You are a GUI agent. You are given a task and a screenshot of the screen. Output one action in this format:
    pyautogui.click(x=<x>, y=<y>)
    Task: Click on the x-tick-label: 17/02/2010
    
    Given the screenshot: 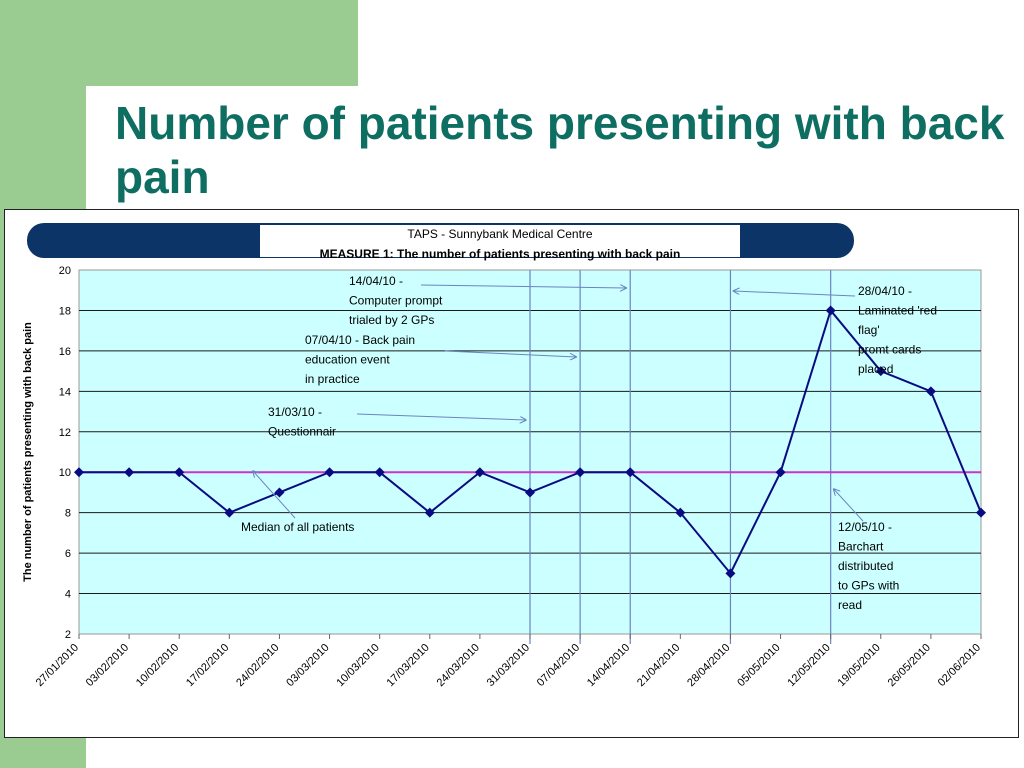 What is the action you would take?
    pyautogui.click(x=207, y=665)
    